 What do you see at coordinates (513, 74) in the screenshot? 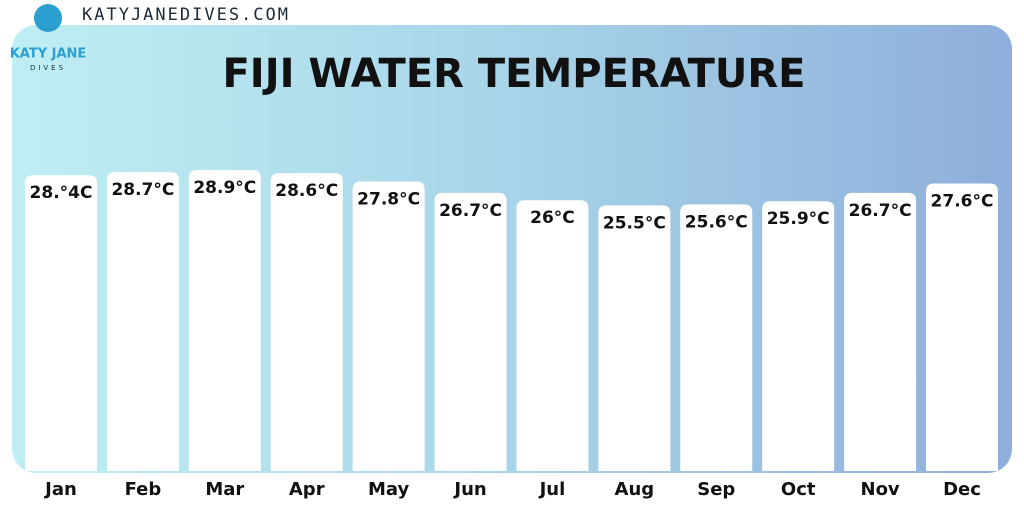
I see `chart-title: FIJI WATER TEMPERATURE` at bounding box center [513, 74].